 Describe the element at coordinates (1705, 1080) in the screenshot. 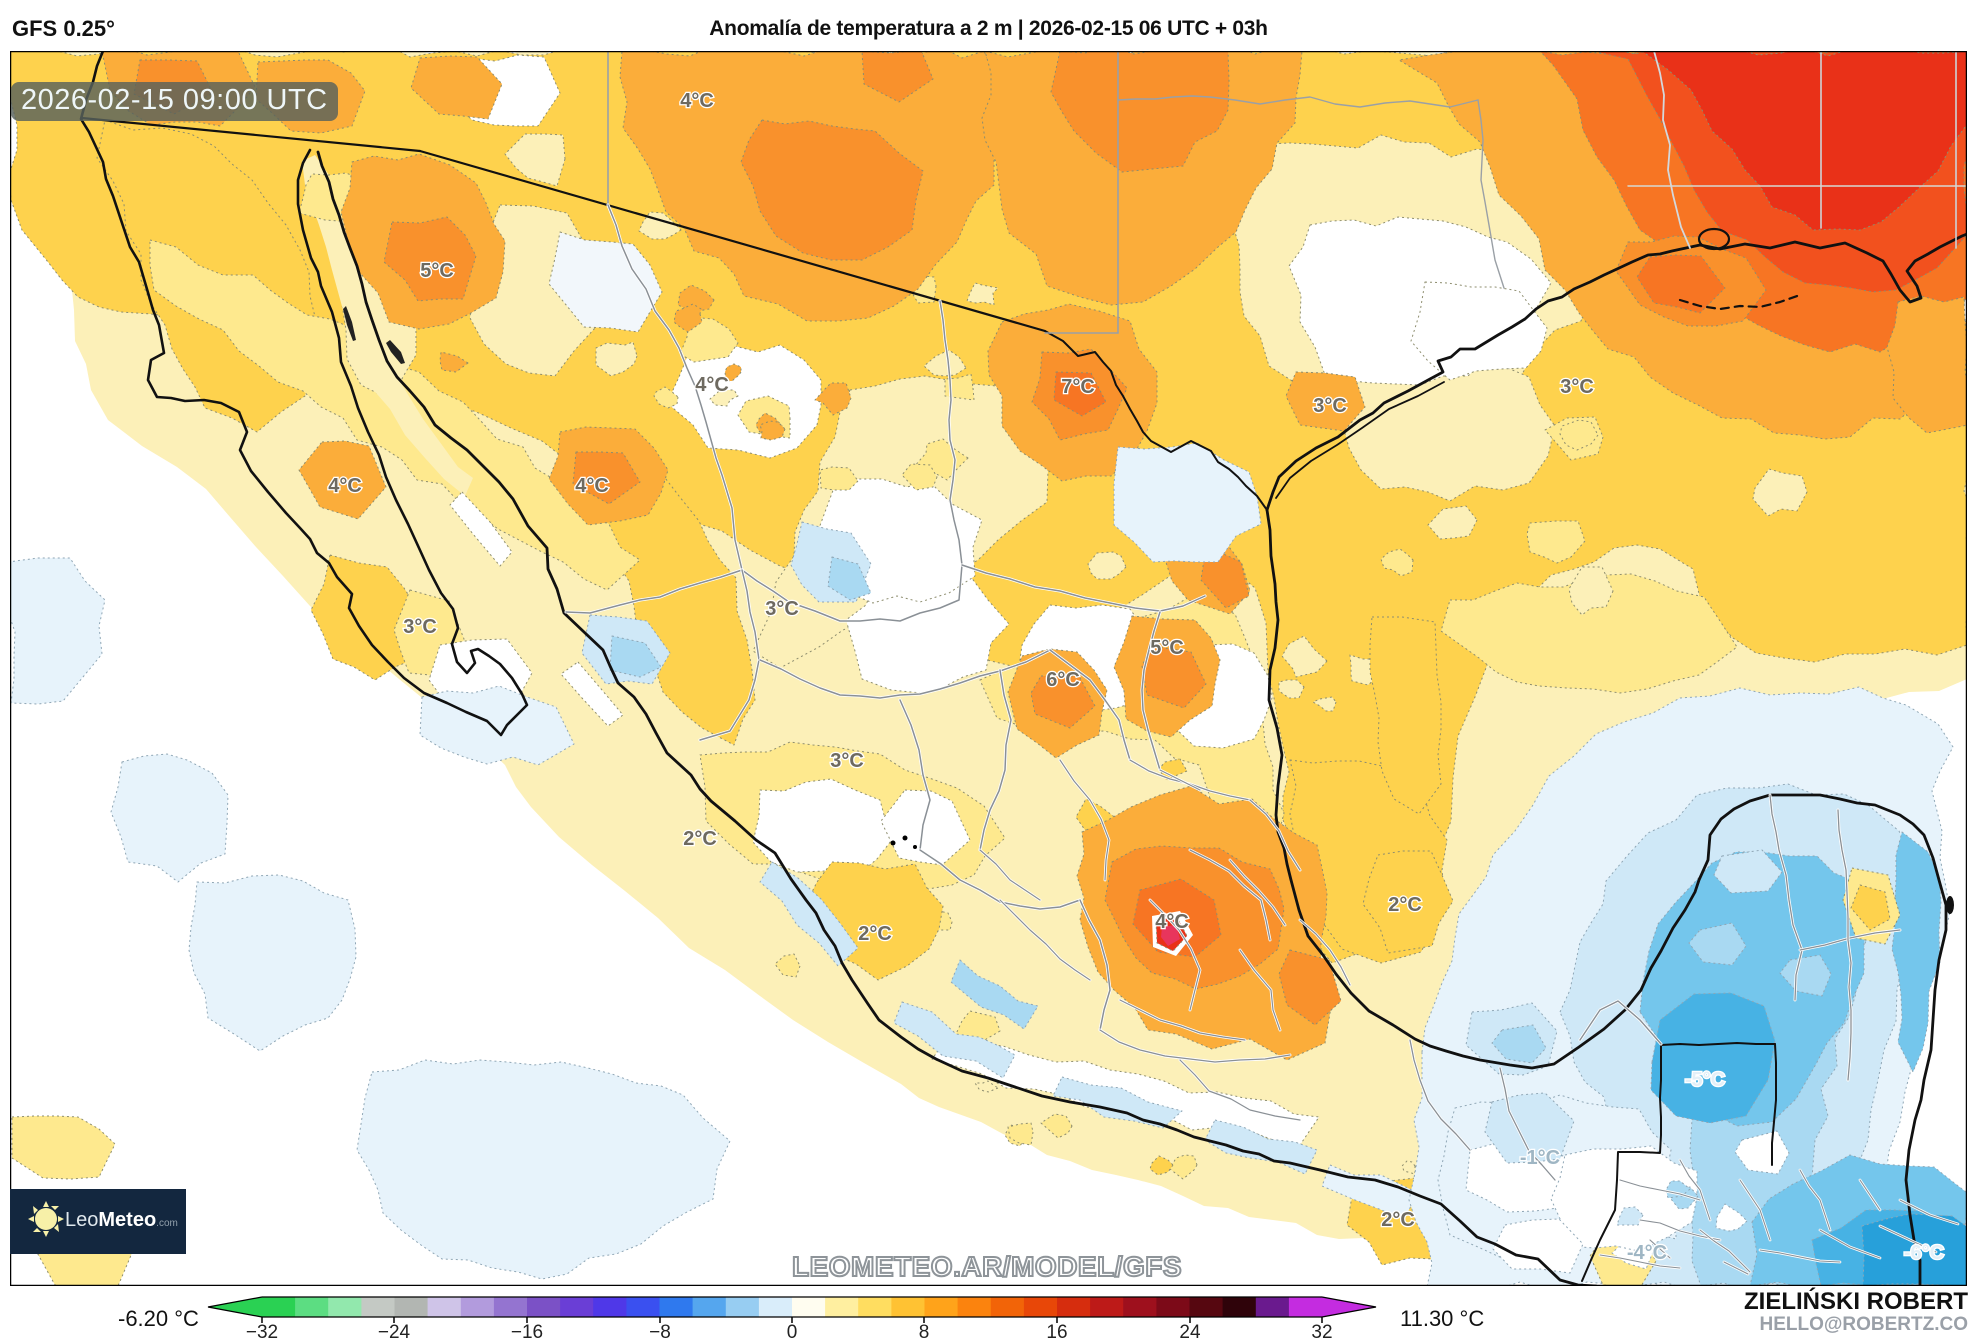

I see `svg-text: -5°C` at that location.